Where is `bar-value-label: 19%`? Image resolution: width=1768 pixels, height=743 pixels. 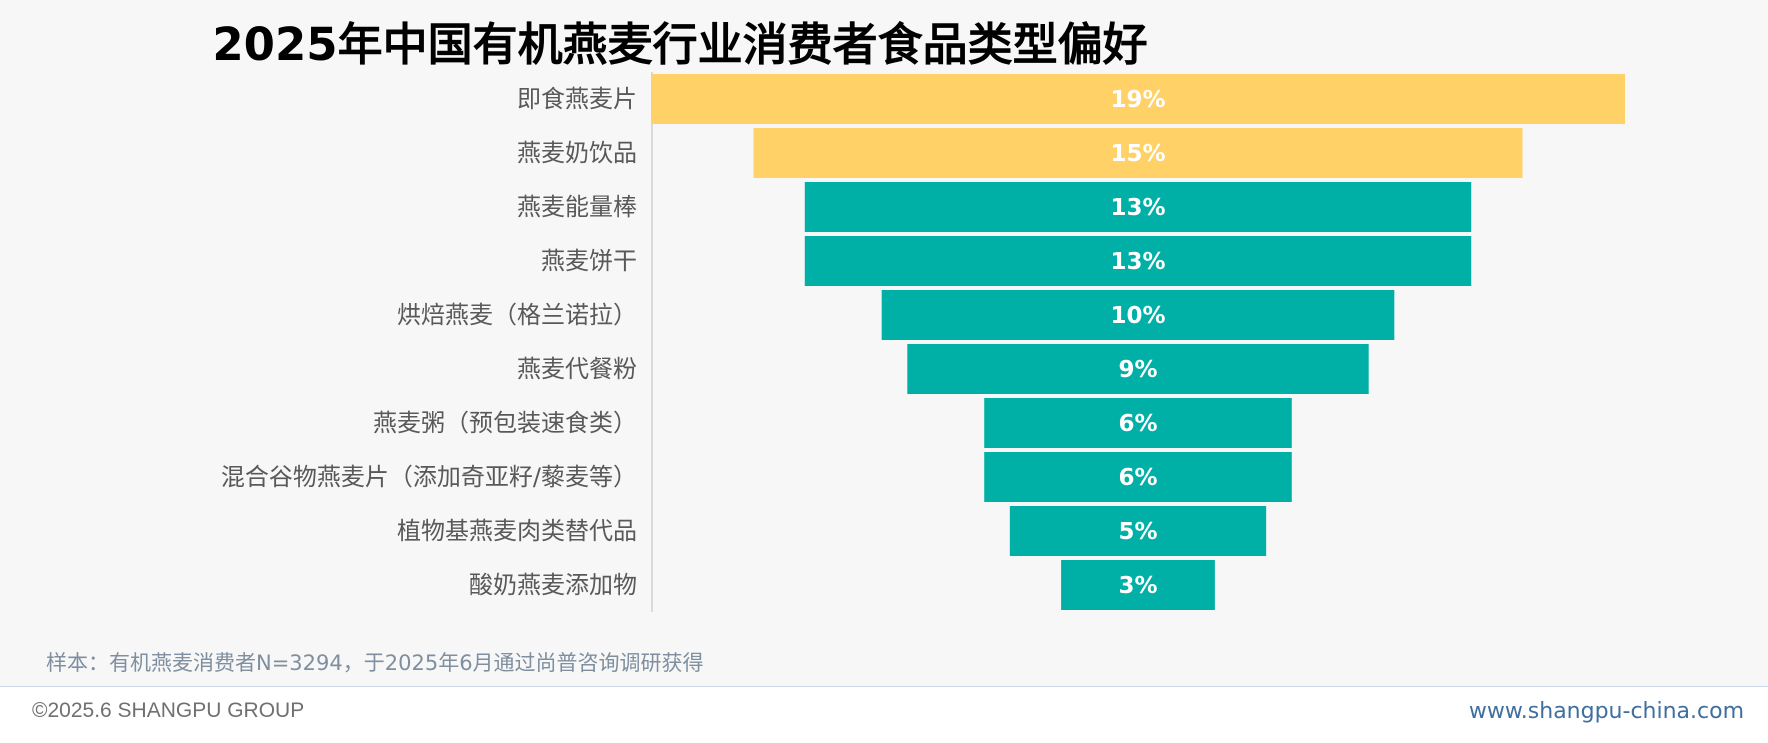
bar-value-label: 19% is located at coordinates (1137, 100).